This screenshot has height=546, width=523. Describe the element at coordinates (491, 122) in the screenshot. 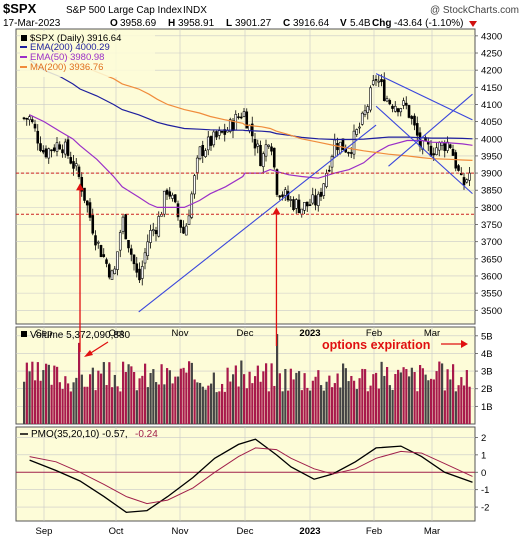

I see `price-ytick-label: 4050` at that location.